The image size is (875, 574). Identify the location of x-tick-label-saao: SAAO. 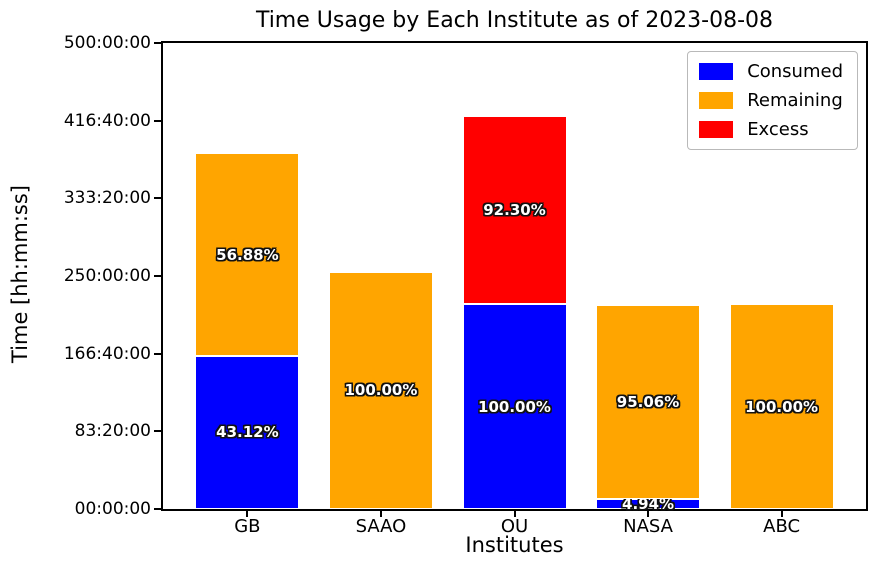
(381, 526).